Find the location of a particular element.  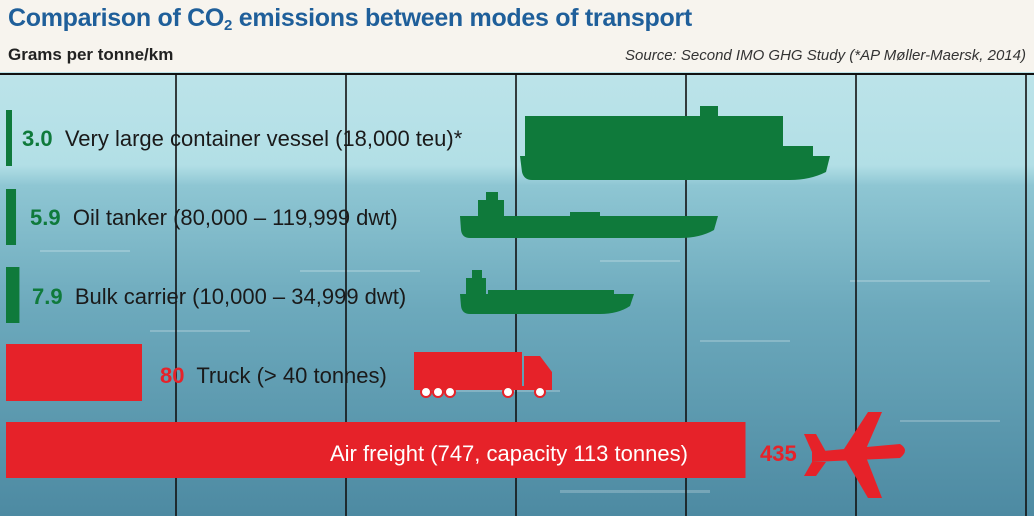

bulk-carrier-icon is located at coordinates (547, 292).